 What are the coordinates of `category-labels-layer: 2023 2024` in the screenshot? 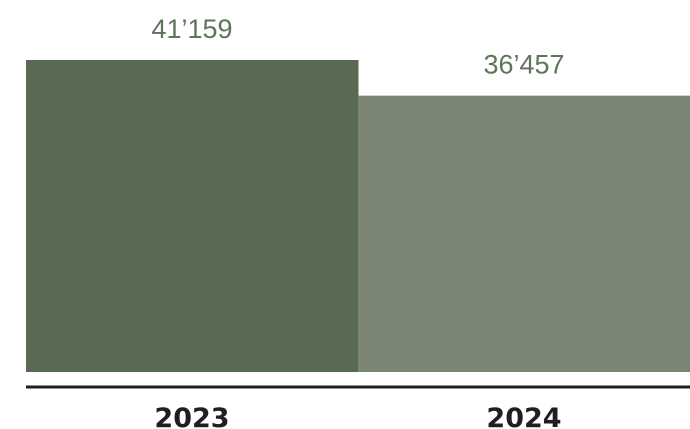 It's located at (357, 416).